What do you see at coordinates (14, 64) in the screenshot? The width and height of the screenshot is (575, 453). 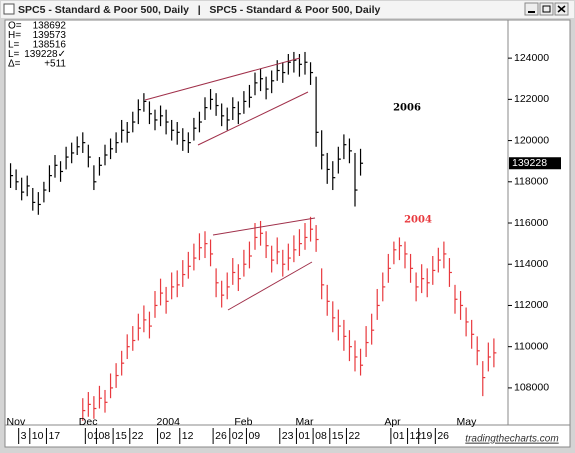 I see `info-label: Δ=` at bounding box center [14, 64].